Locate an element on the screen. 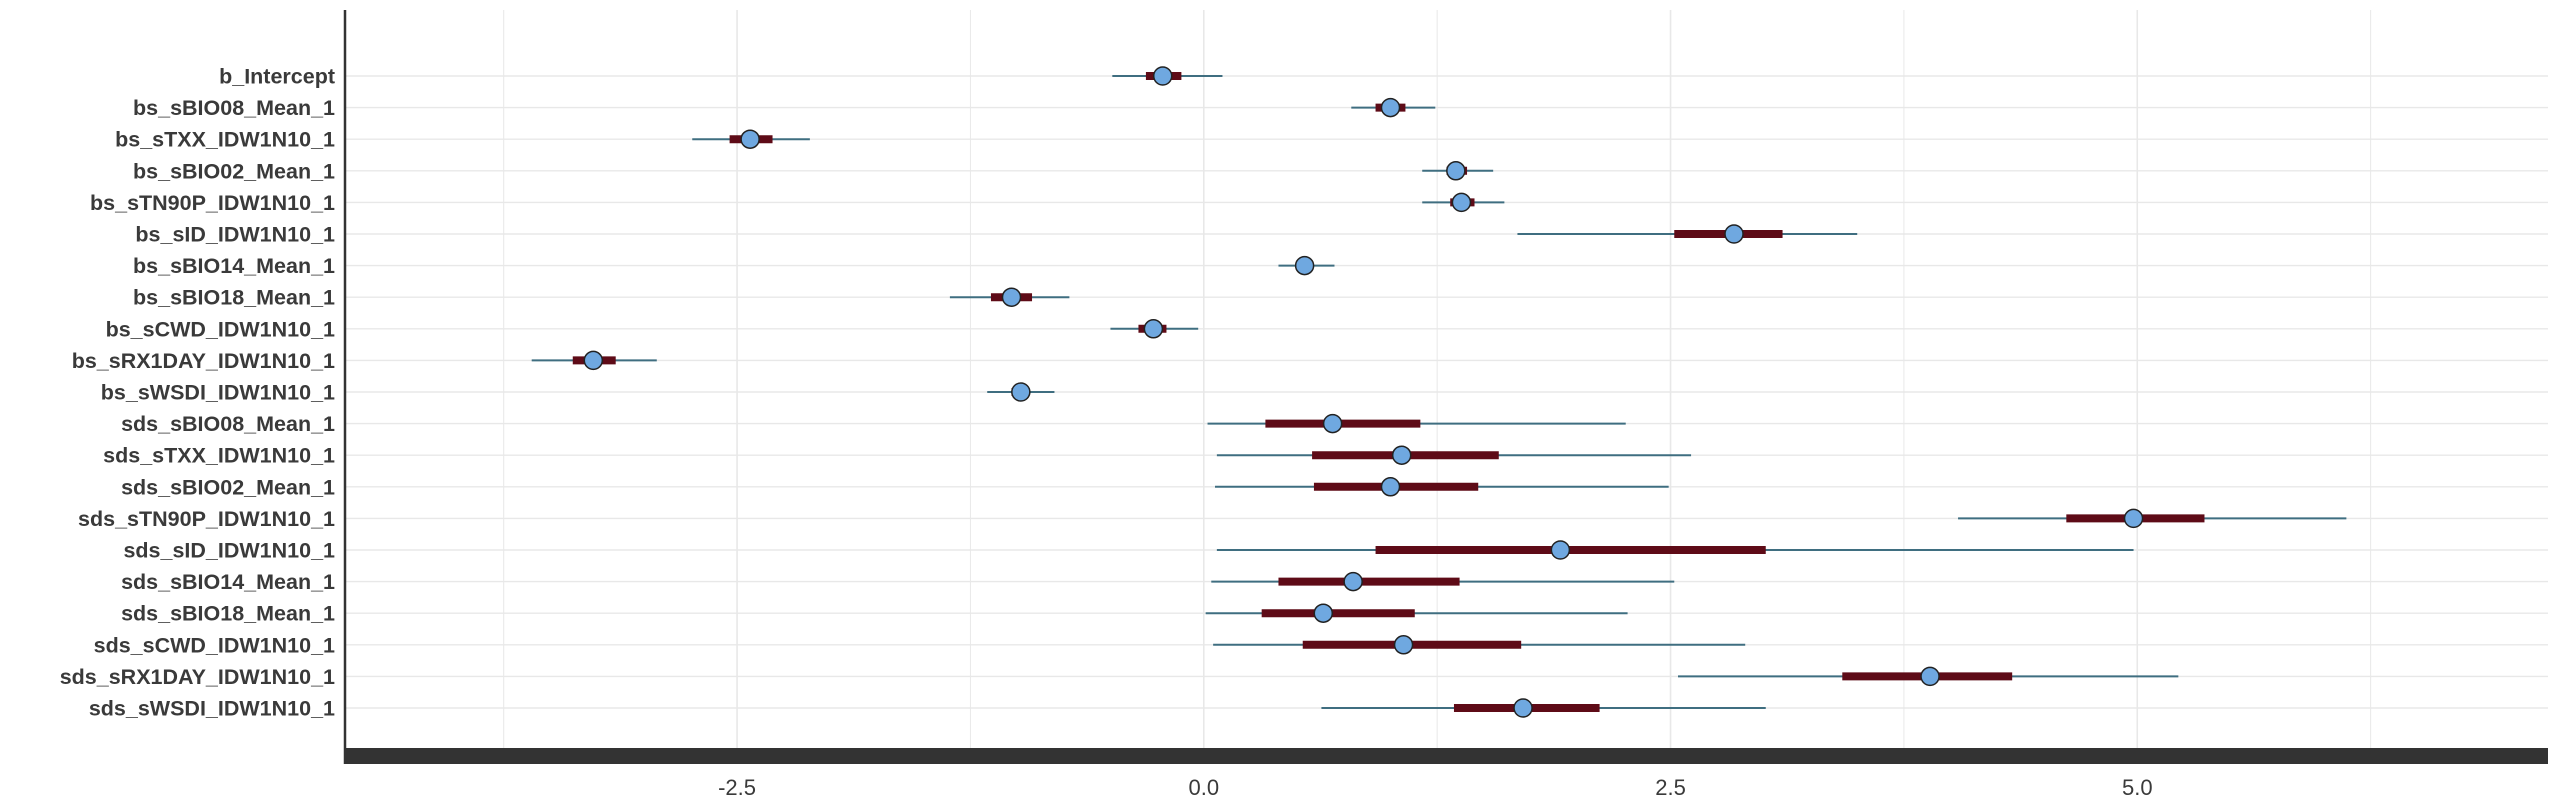 The image size is (2568, 804). parameter-label: sds_sBIO14_Mean_1 is located at coordinates (228, 582).